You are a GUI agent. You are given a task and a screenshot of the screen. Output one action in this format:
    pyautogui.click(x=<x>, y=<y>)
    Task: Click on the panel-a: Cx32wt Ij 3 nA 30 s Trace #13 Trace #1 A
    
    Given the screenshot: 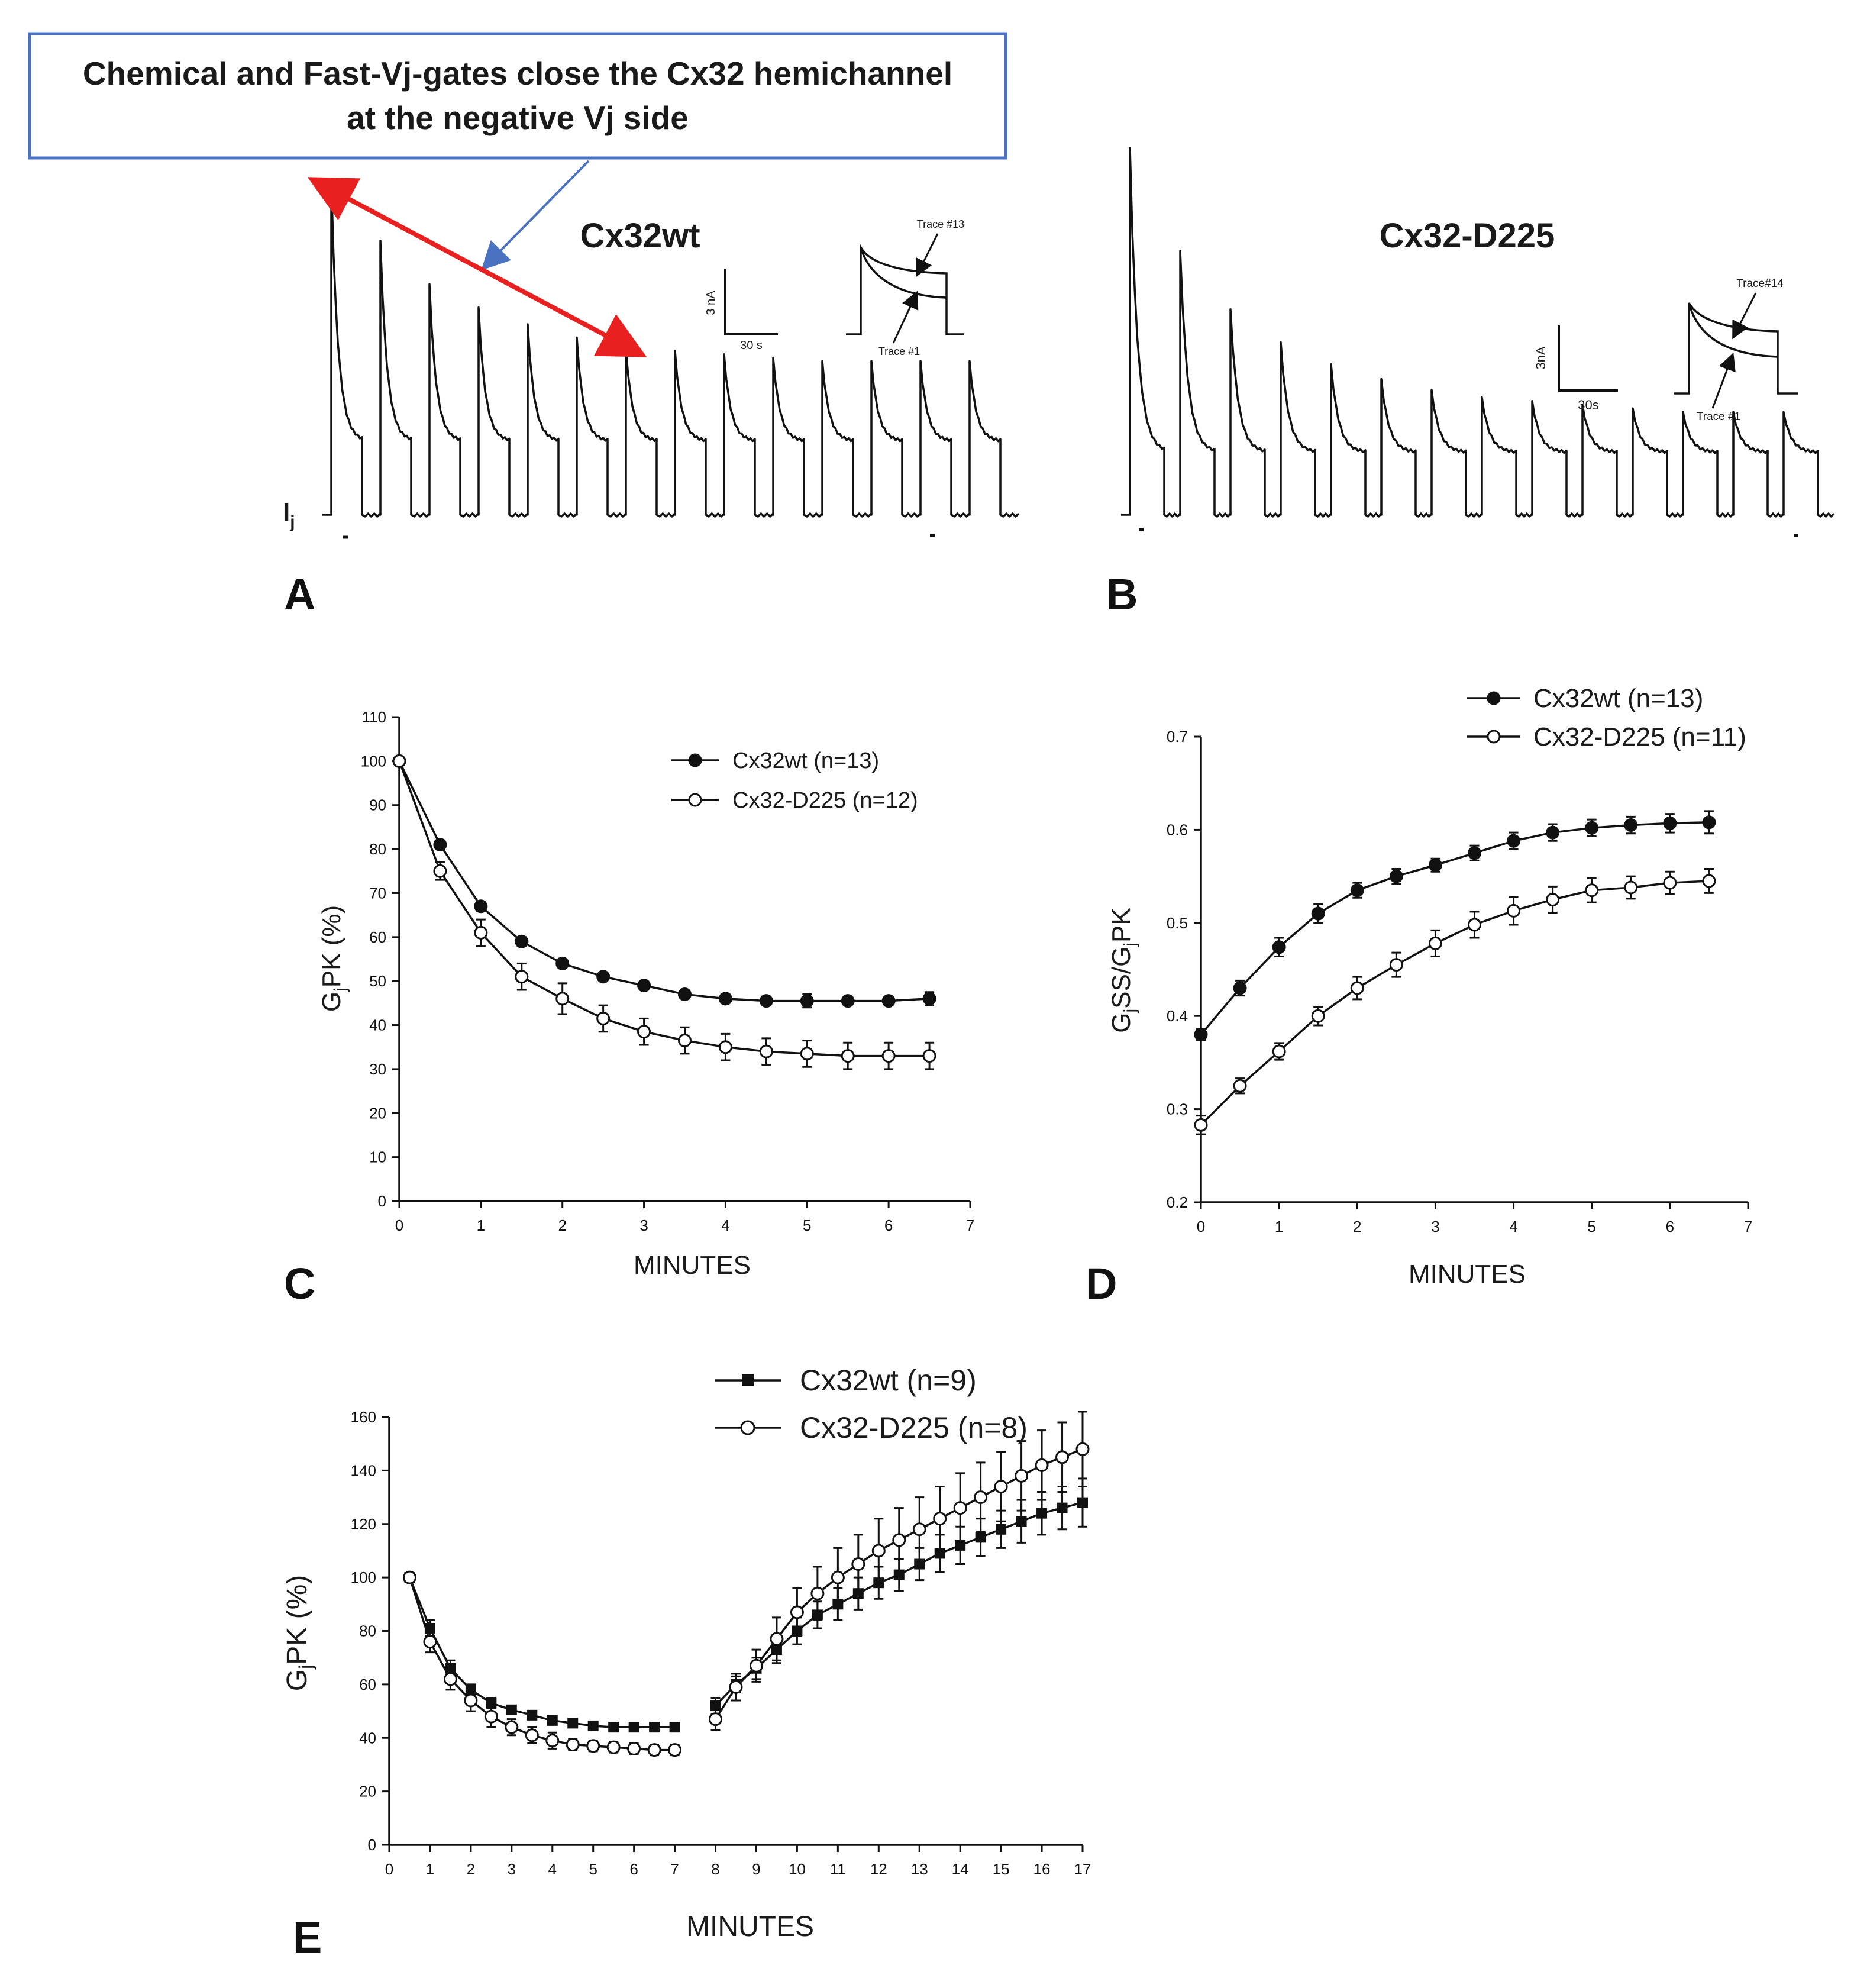 What is the action you would take?
    pyautogui.click(x=651, y=398)
    